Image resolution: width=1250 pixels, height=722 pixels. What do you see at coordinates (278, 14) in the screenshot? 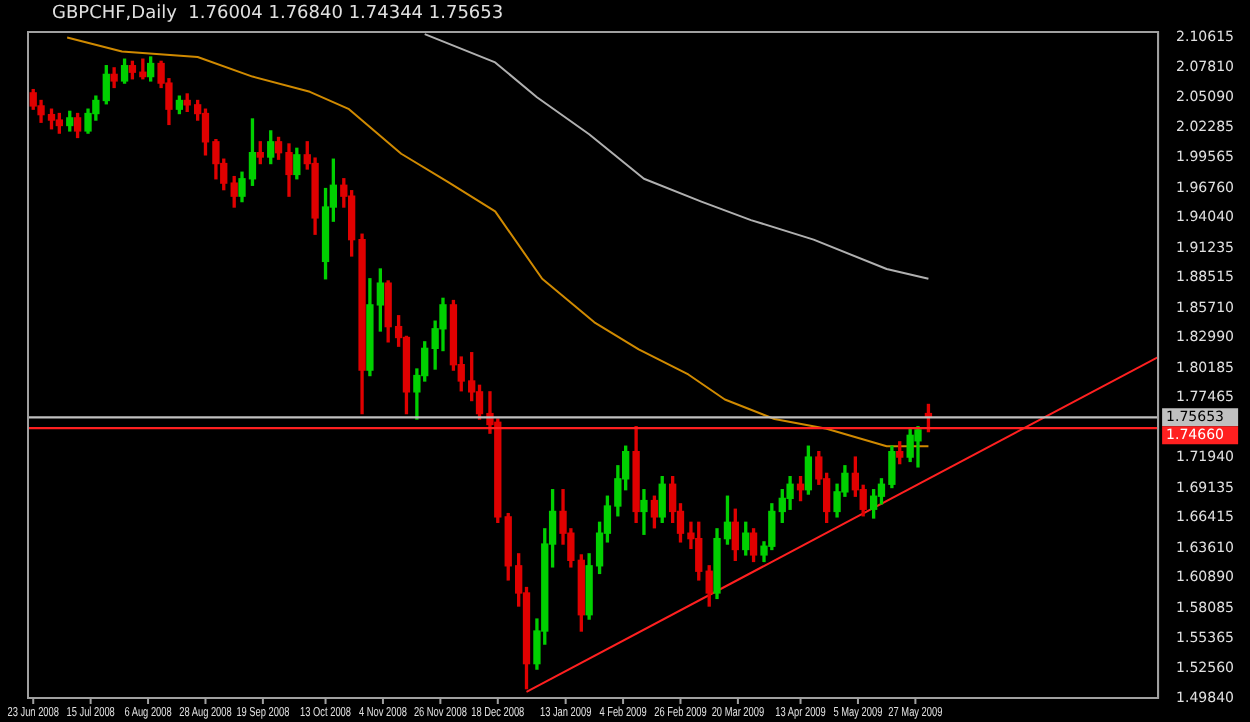
I see `chart-title: GBPCHF,Daily 1.76004 1.76840 1.74344 1.75653` at bounding box center [278, 14].